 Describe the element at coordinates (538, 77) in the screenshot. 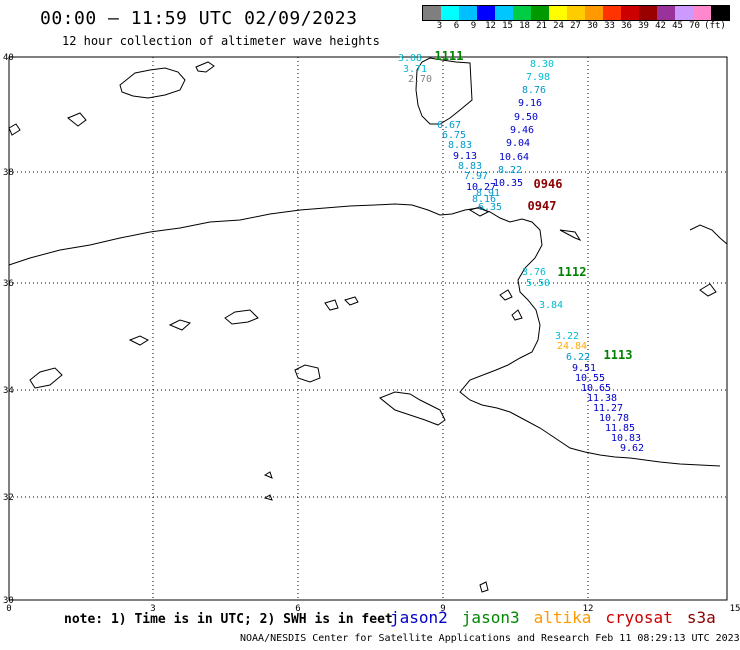

I see `wave-reading: 7.98` at that location.